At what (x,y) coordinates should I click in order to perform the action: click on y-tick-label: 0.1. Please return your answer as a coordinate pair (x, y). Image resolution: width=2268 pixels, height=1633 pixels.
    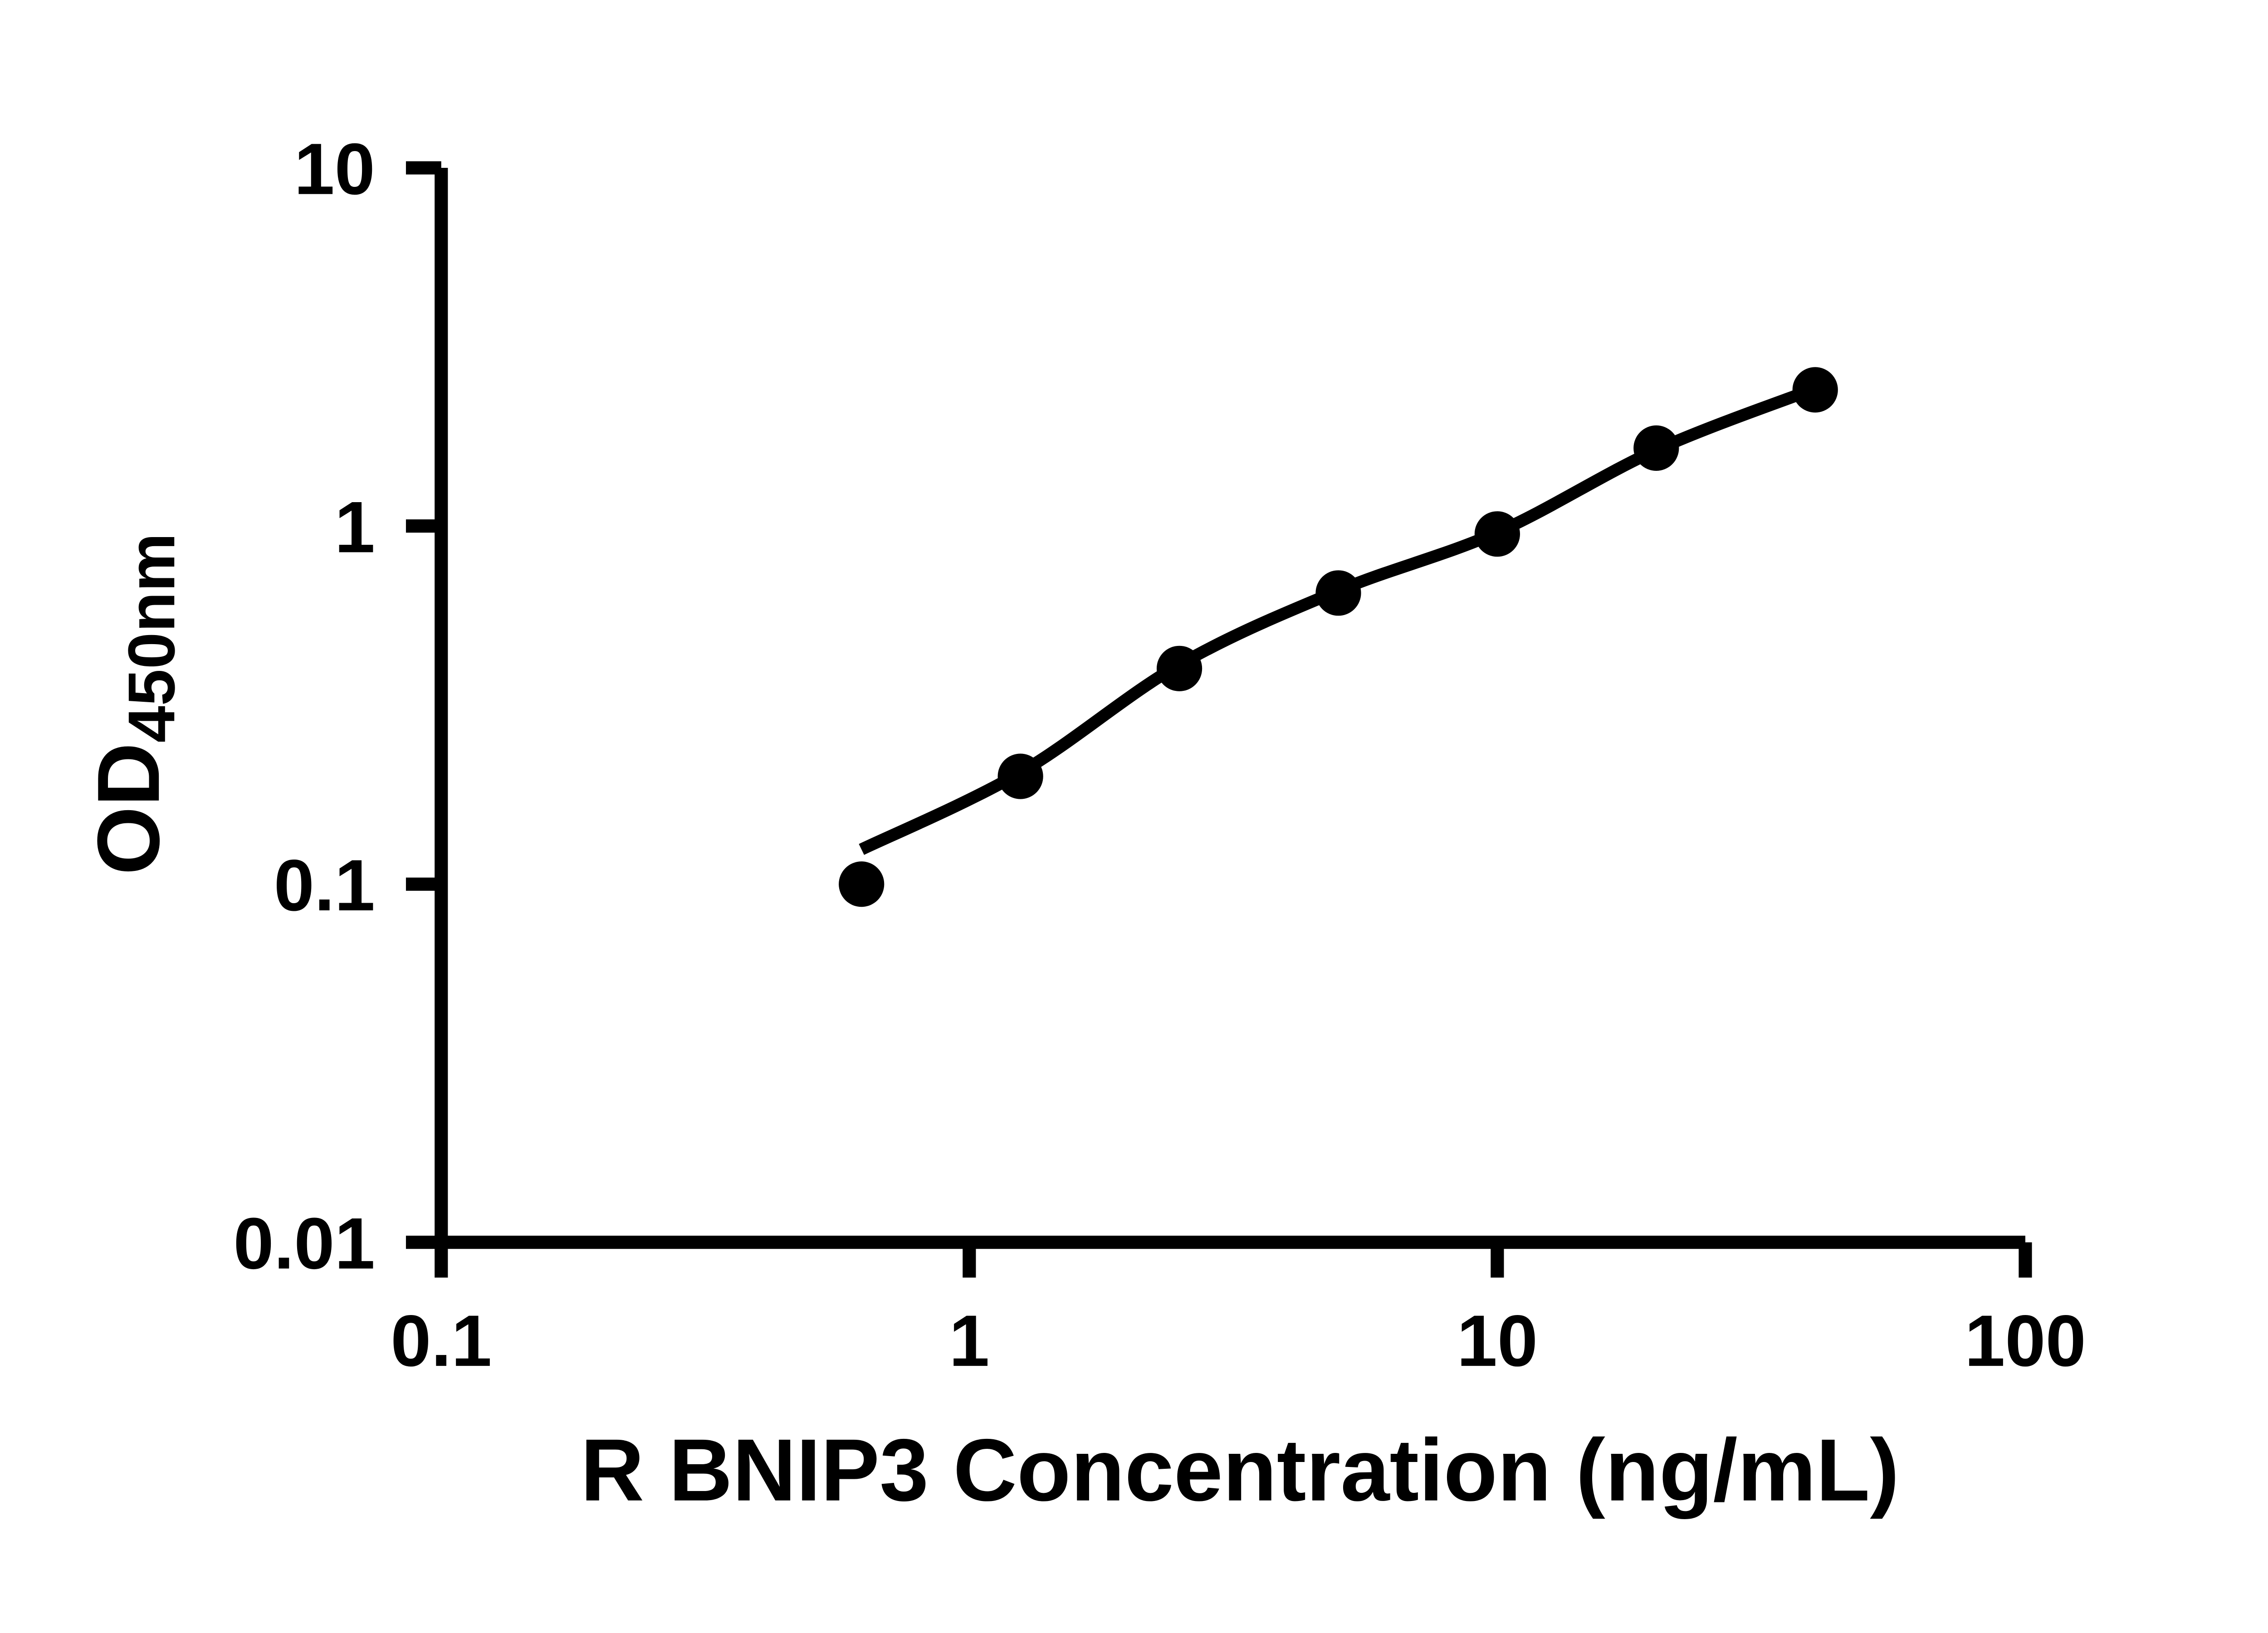
    Looking at the image, I should click on (325, 885).